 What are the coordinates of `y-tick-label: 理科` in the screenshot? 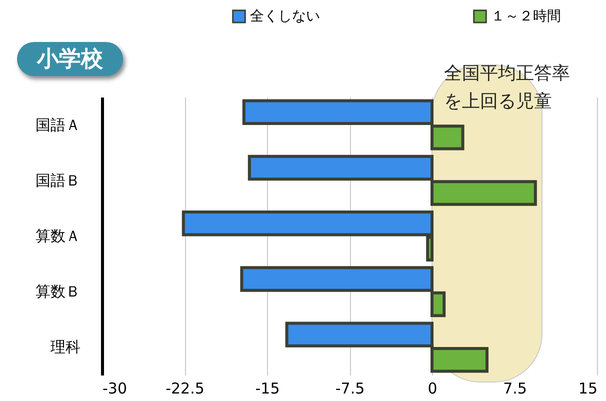 It's located at (65, 347).